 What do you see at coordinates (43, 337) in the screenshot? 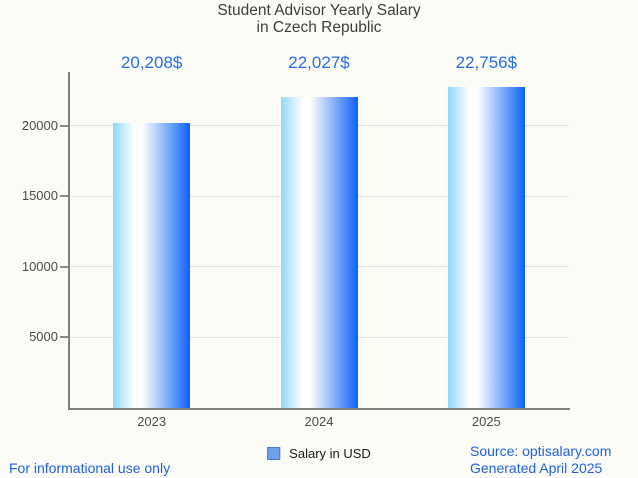
I see `y-axis-label: 5000` at bounding box center [43, 337].